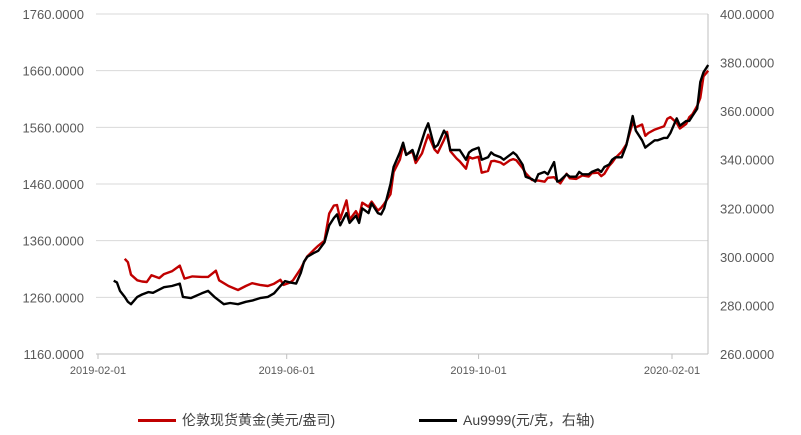 The height and width of the screenshot is (435, 801). What do you see at coordinates (287, 371) in the screenshot?
I see `x-tick-label: 2019-06-01` at bounding box center [287, 371].